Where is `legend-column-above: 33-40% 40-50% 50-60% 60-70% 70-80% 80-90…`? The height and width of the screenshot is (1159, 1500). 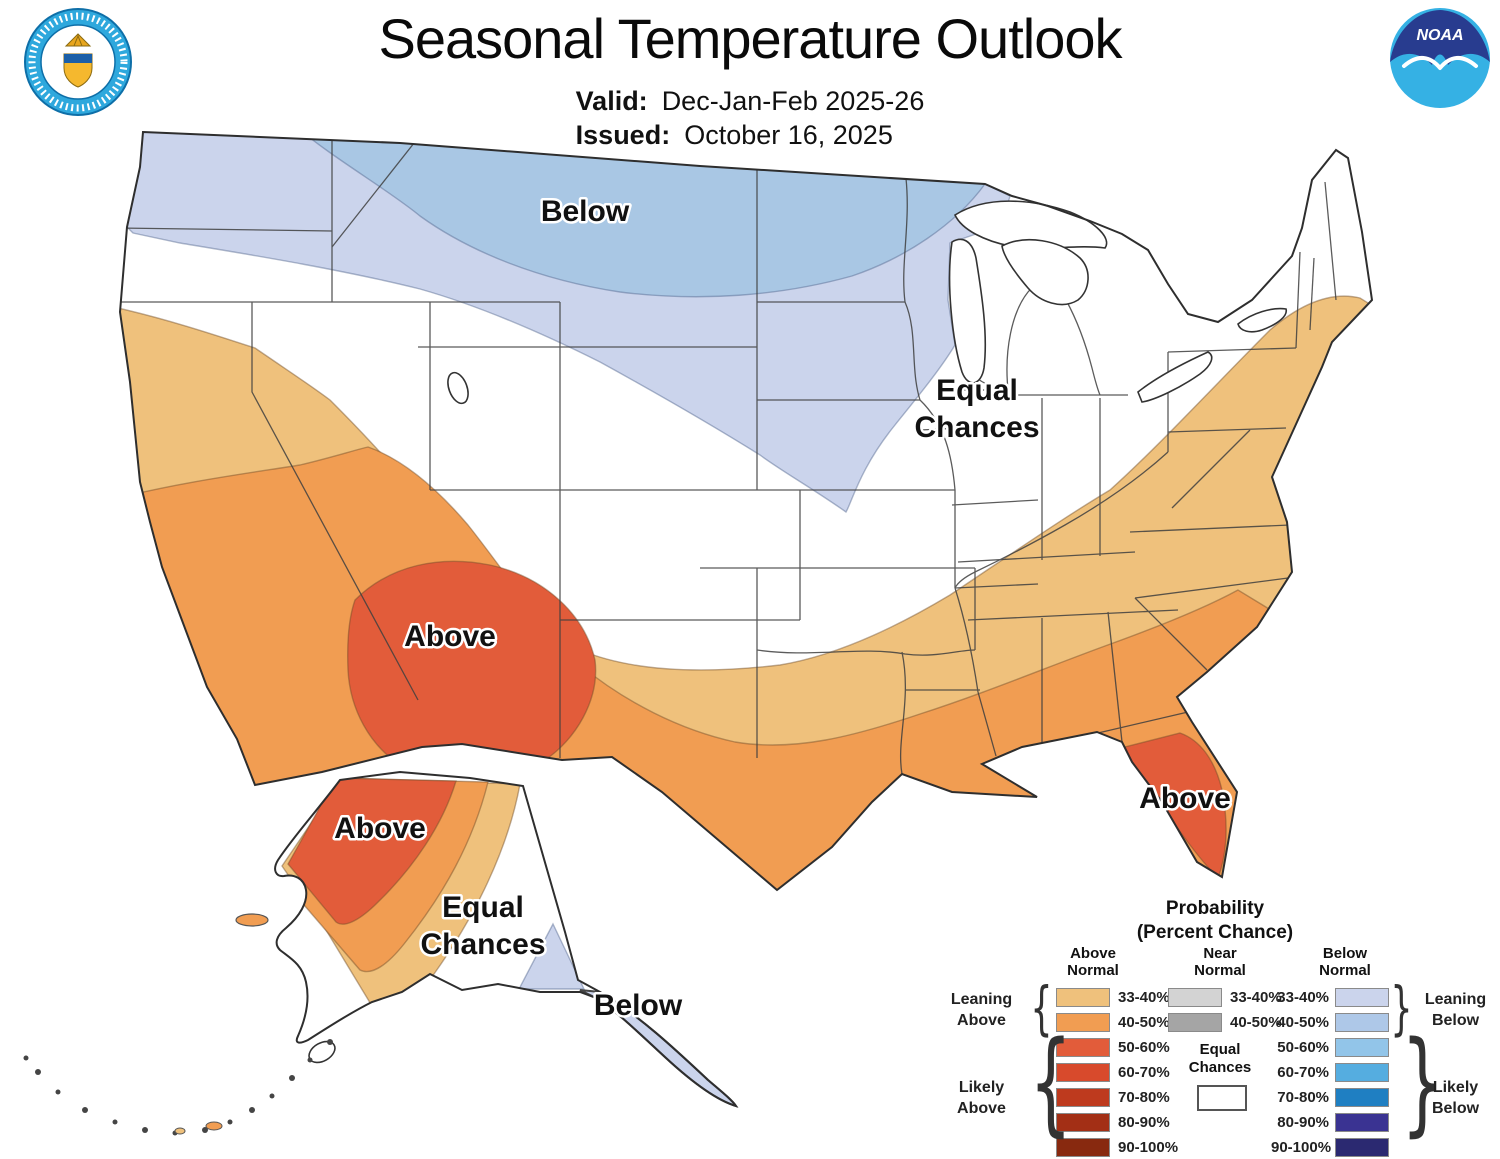 legend-column-above: 33-40% 40-50% 50-60% 60-70% 70-80% 80-90… is located at coordinates (1117, 1072).